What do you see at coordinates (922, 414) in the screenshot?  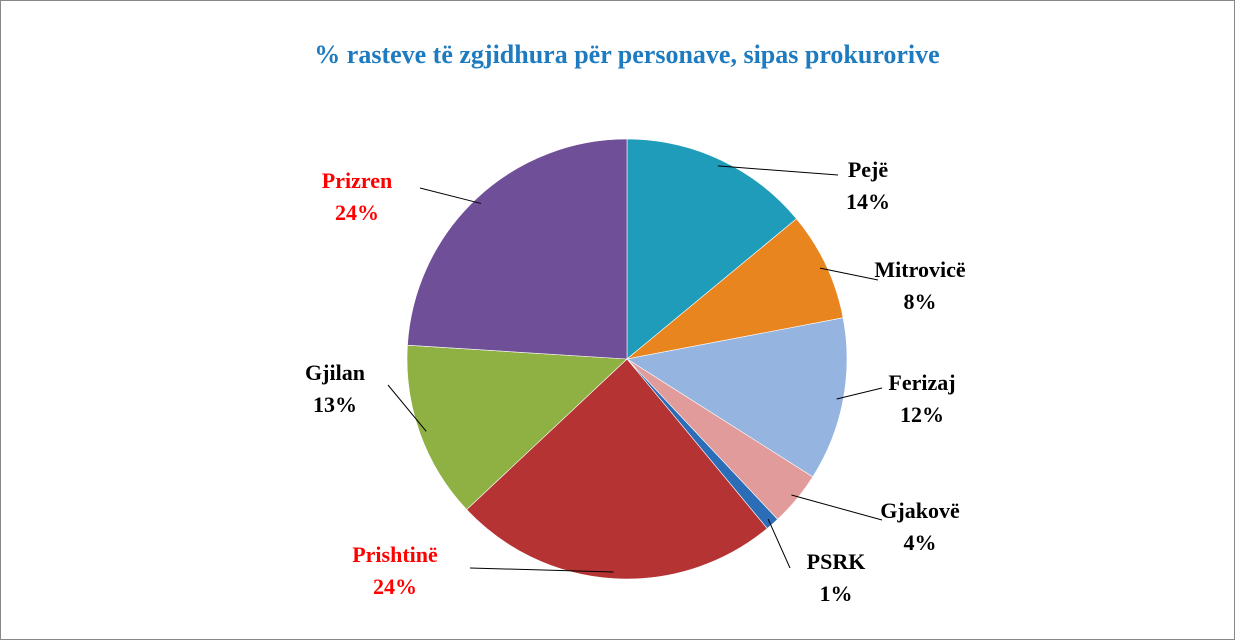 I see `slice-value: 12%` at bounding box center [922, 414].